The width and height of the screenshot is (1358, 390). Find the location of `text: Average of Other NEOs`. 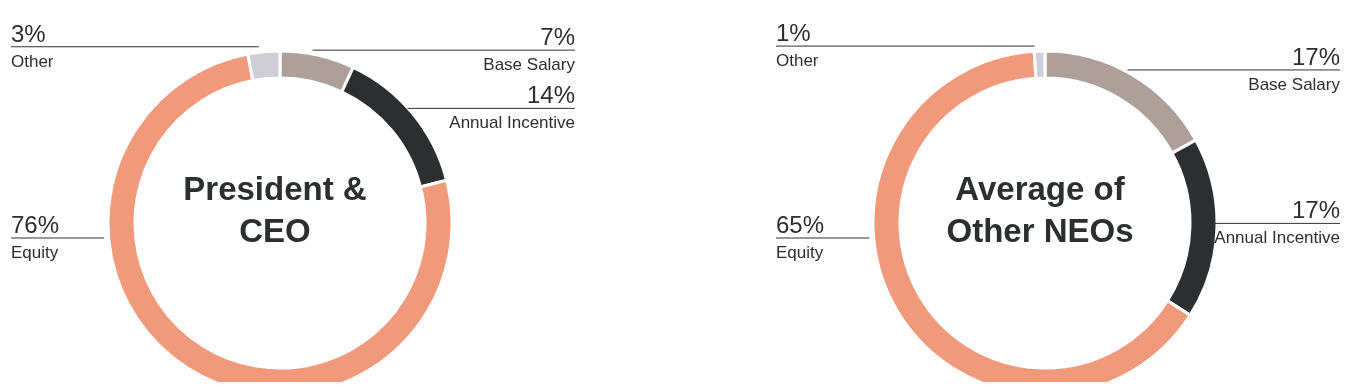

text: Average of Other NEOs is located at coordinates (1040, 210).